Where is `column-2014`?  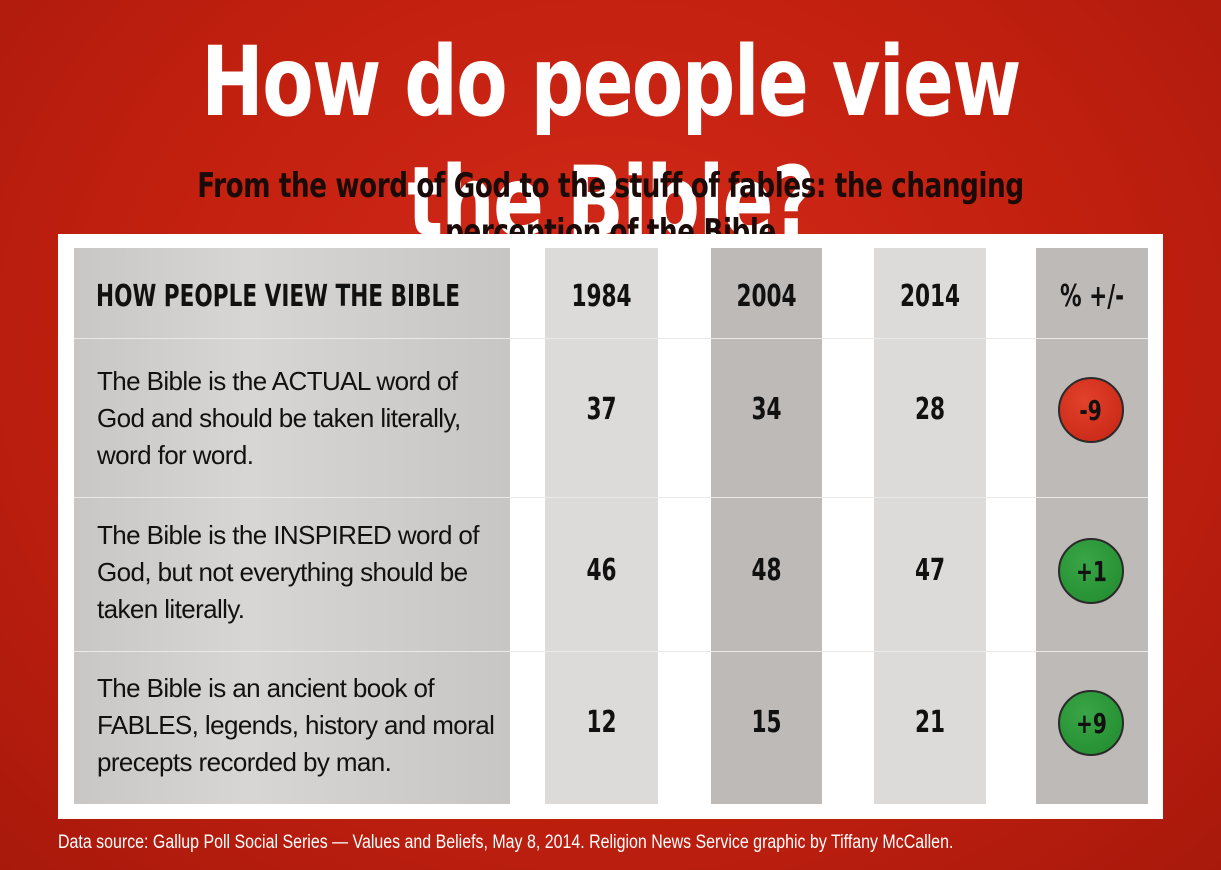
column-2014 is located at coordinates (930, 526).